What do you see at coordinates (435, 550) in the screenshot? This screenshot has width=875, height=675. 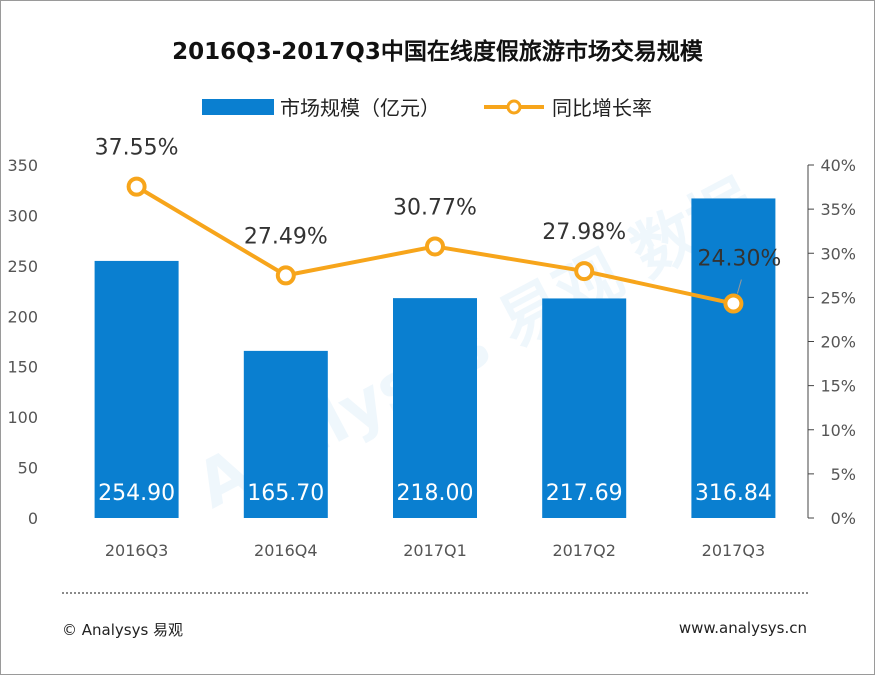 I see `x-tick-label: 2017Q1` at bounding box center [435, 550].